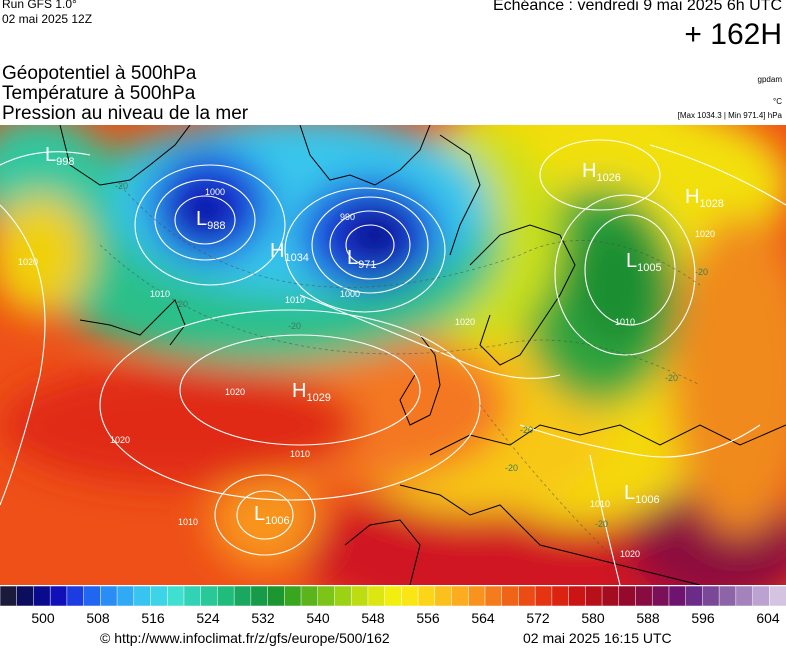  What do you see at coordinates (597, 638) in the screenshot?
I see `generated-time: 02 mai 2025 16:15 UTC` at bounding box center [597, 638].